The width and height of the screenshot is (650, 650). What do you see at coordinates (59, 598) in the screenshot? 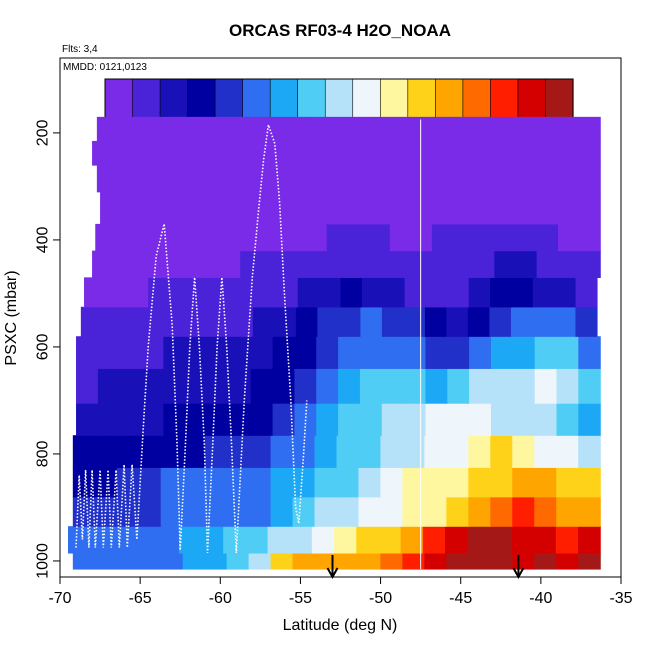
I see `x-tick-label: -70` at bounding box center [59, 598].